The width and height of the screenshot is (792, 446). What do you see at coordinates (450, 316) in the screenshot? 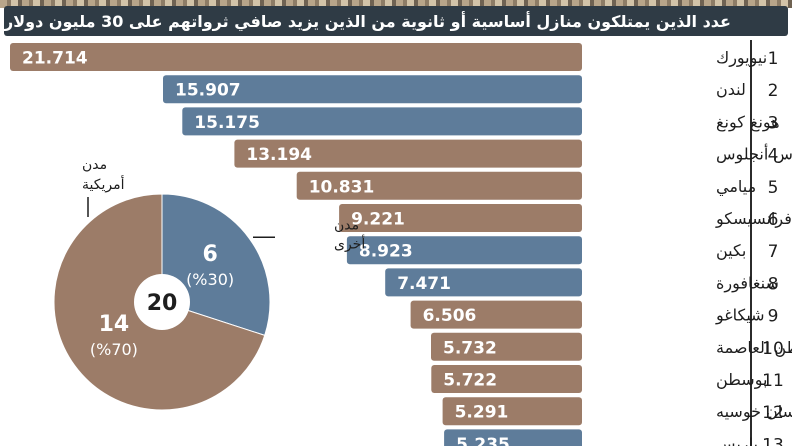
I see `bar-value-label: 6.506` at bounding box center [450, 316].